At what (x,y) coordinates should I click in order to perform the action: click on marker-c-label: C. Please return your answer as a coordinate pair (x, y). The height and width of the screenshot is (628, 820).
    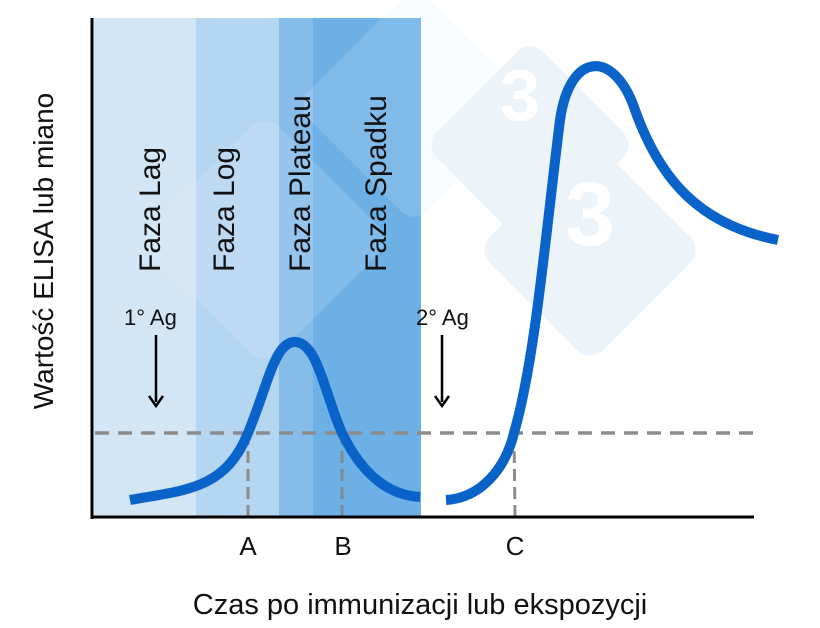
    Looking at the image, I should click on (515, 546).